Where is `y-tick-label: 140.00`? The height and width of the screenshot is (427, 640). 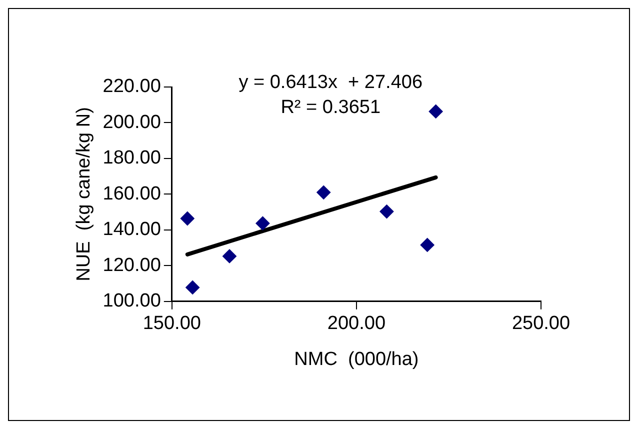 y-tick-label: 140.00 is located at coordinates (131, 229).